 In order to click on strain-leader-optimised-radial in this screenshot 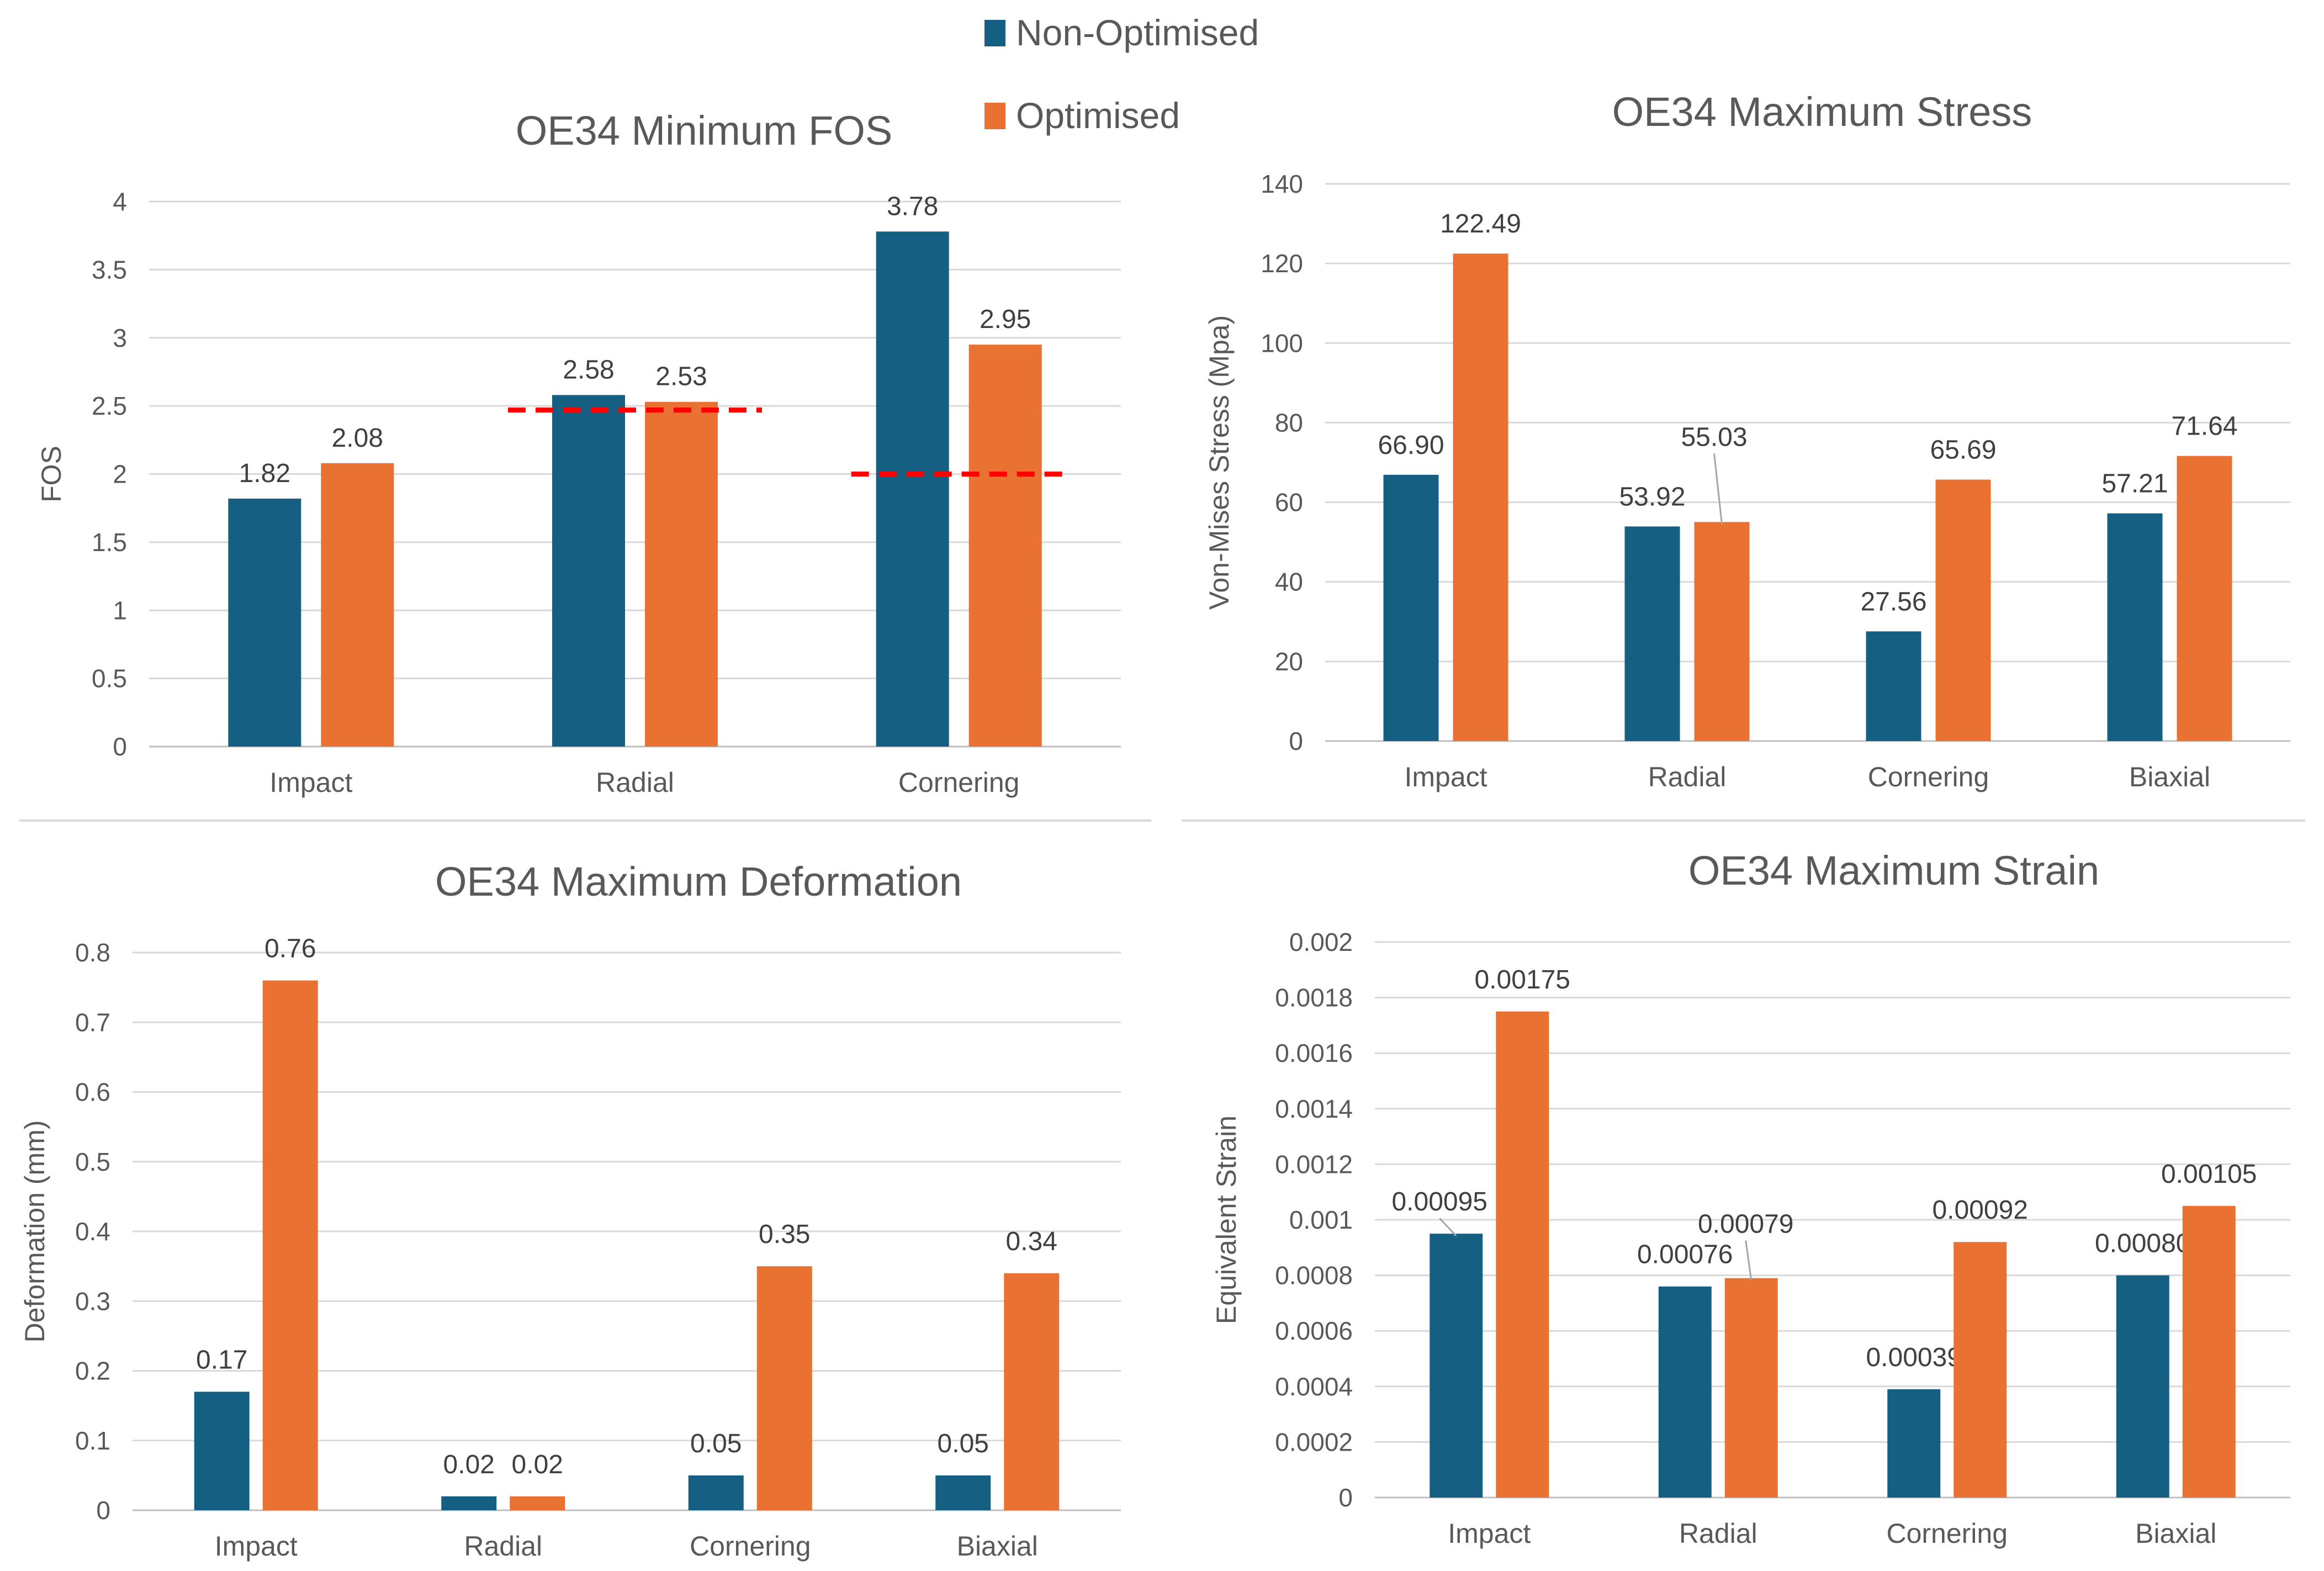, I will do `click(1749, 1260)`.